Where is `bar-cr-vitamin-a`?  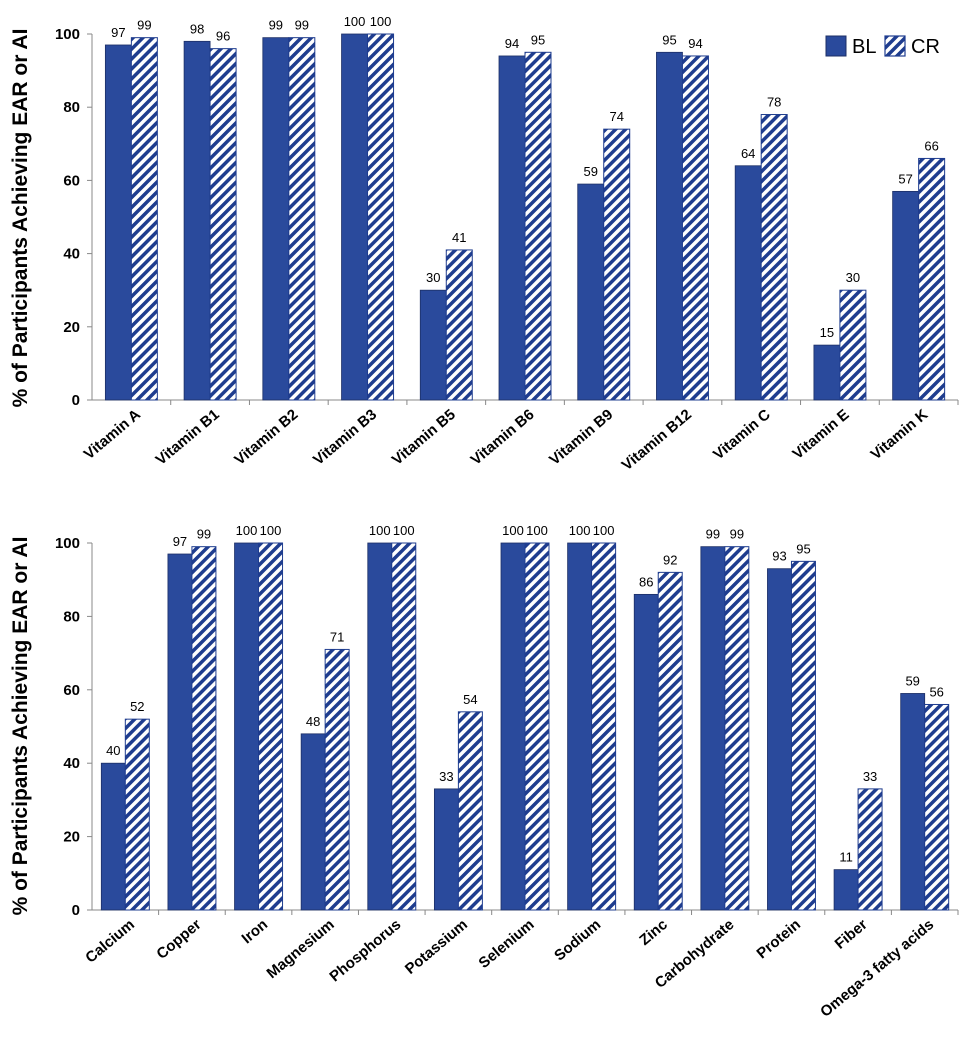
bar-cr-vitamin-a is located at coordinates (144, 219).